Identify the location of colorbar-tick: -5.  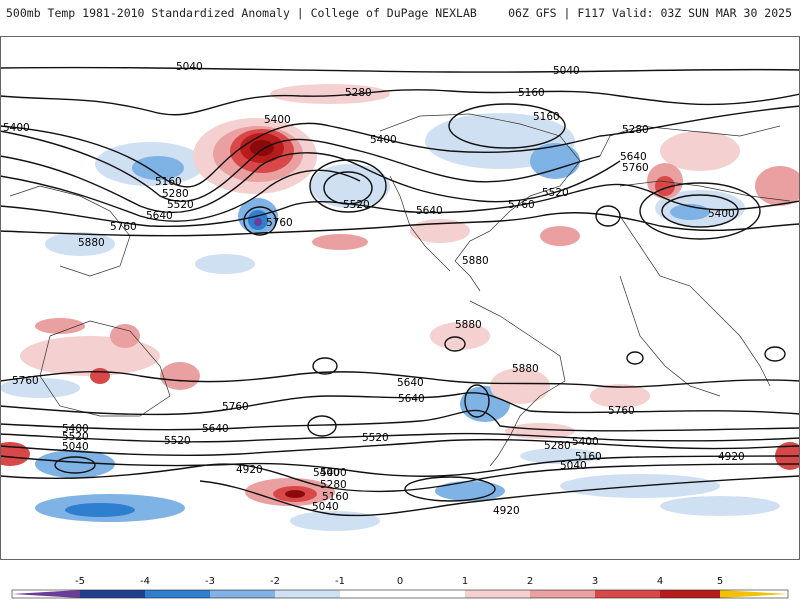
(80, 581).